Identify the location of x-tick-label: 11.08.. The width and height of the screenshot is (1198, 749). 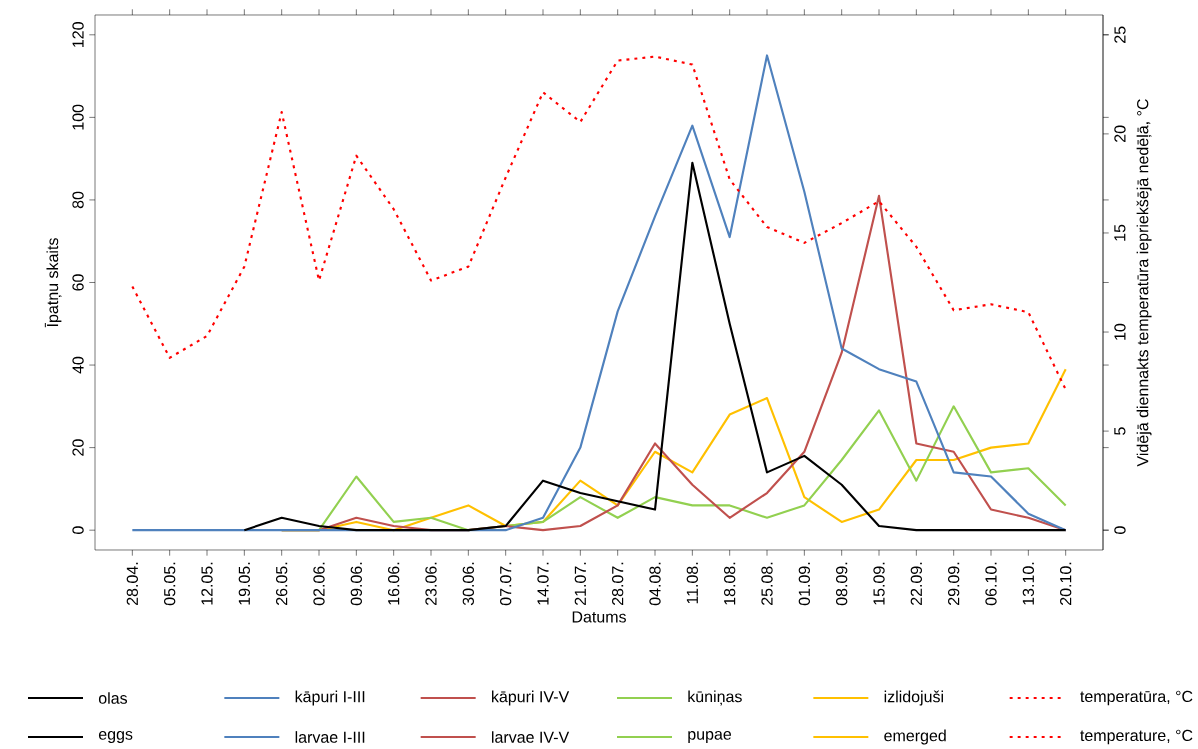
(692, 583).